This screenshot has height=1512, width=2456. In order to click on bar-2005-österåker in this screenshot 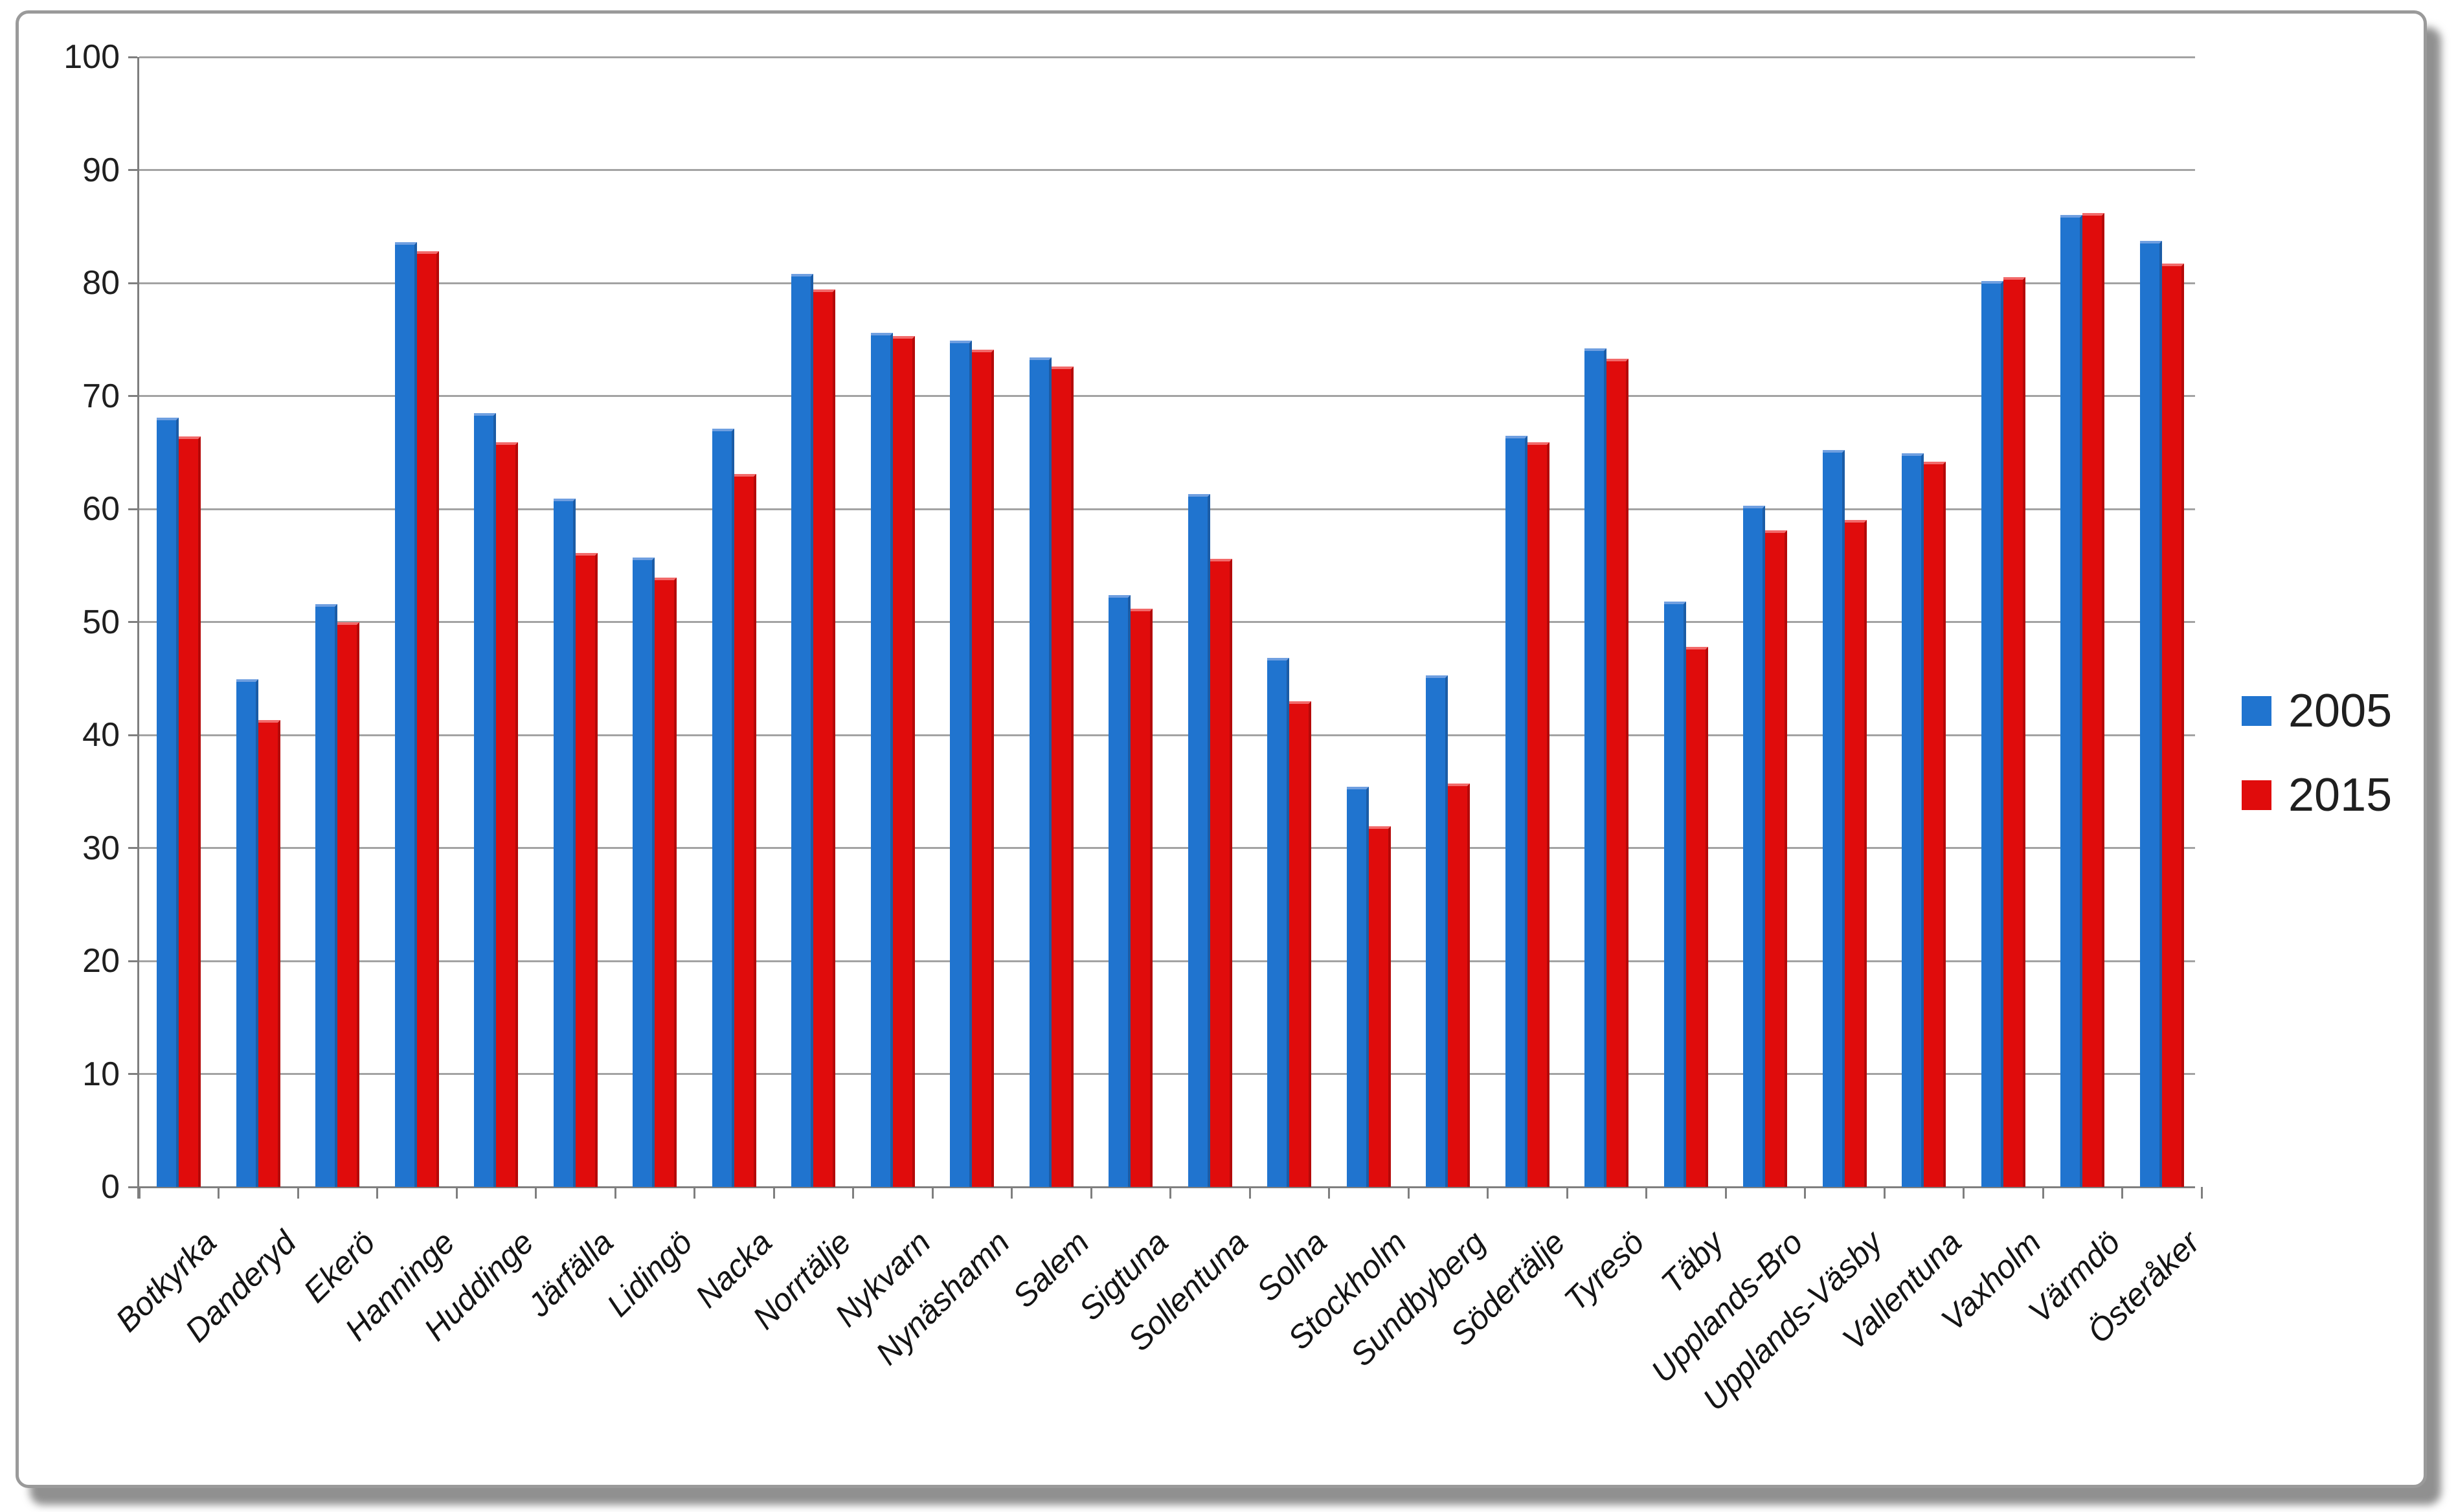, I will do `click(2150, 714)`.